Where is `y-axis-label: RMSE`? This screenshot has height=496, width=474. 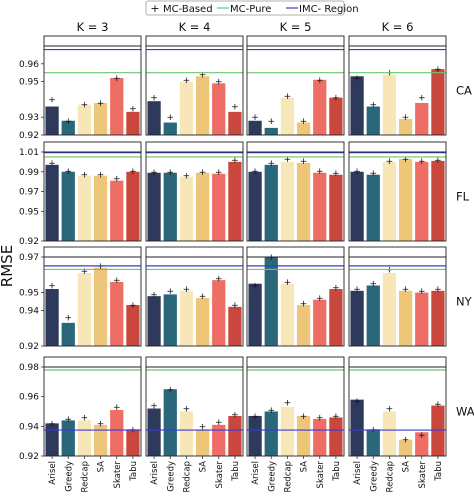 y-axis-label: RMSE is located at coordinates (8, 266).